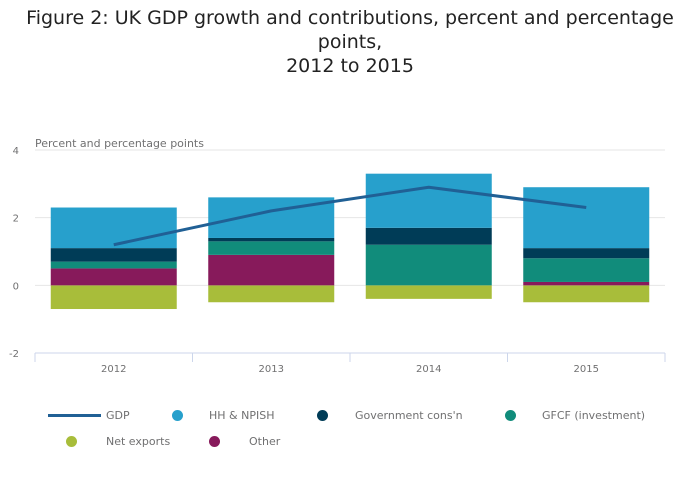 The width and height of the screenshot is (700, 502). Describe the element at coordinates (119, 143) in the screenshot. I see `y-axis-title: Percent and percentage points` at that location.